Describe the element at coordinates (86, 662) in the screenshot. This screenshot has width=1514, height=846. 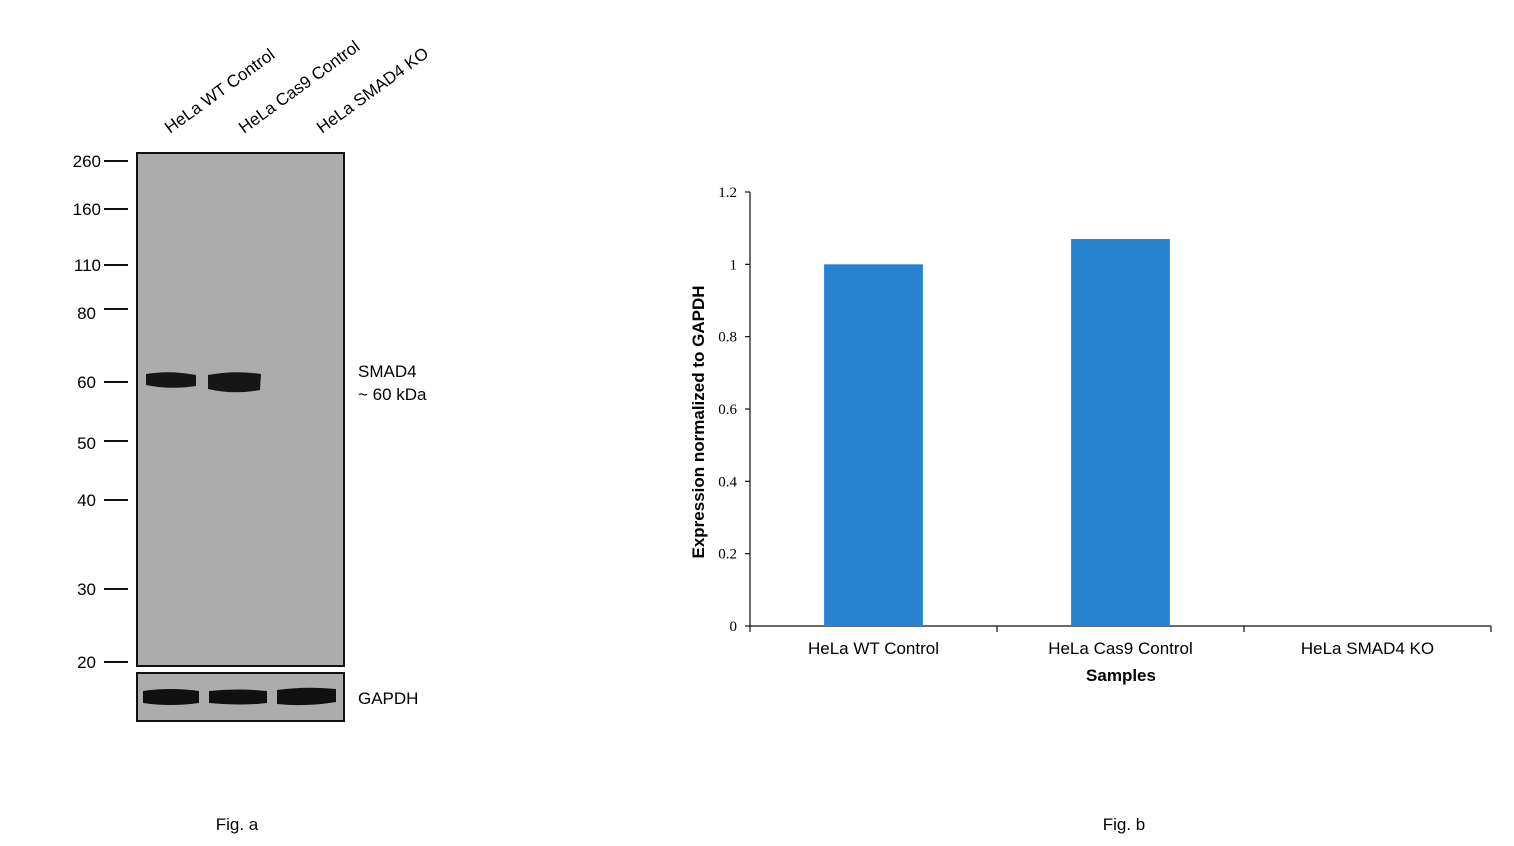
I see `marker-label-20: 20` at that location.